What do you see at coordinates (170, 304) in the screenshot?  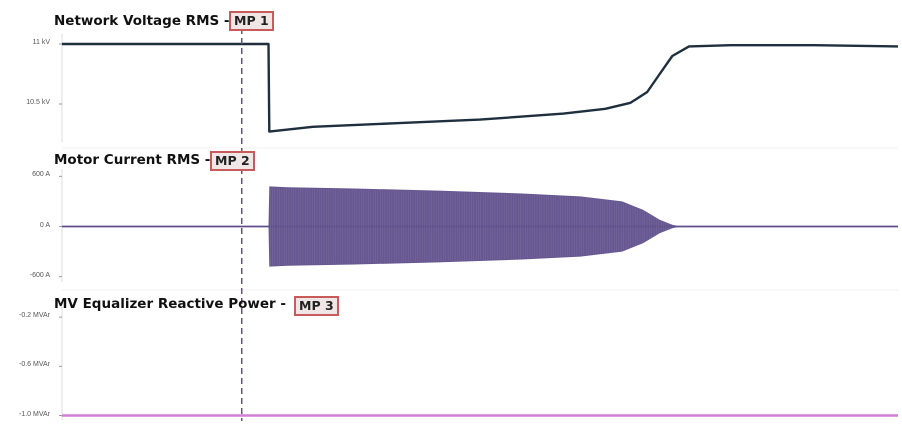 I see `reactive-panel-title: MV Equalizer Reactive Power -` at bounding box center [170, 304].